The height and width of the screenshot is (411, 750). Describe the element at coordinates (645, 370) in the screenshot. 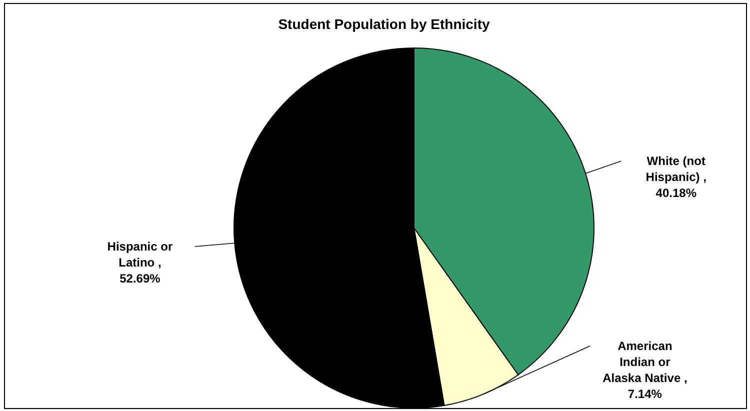

I see `slice-label: American Indian or Alaska Native , 7.14%` at that location.